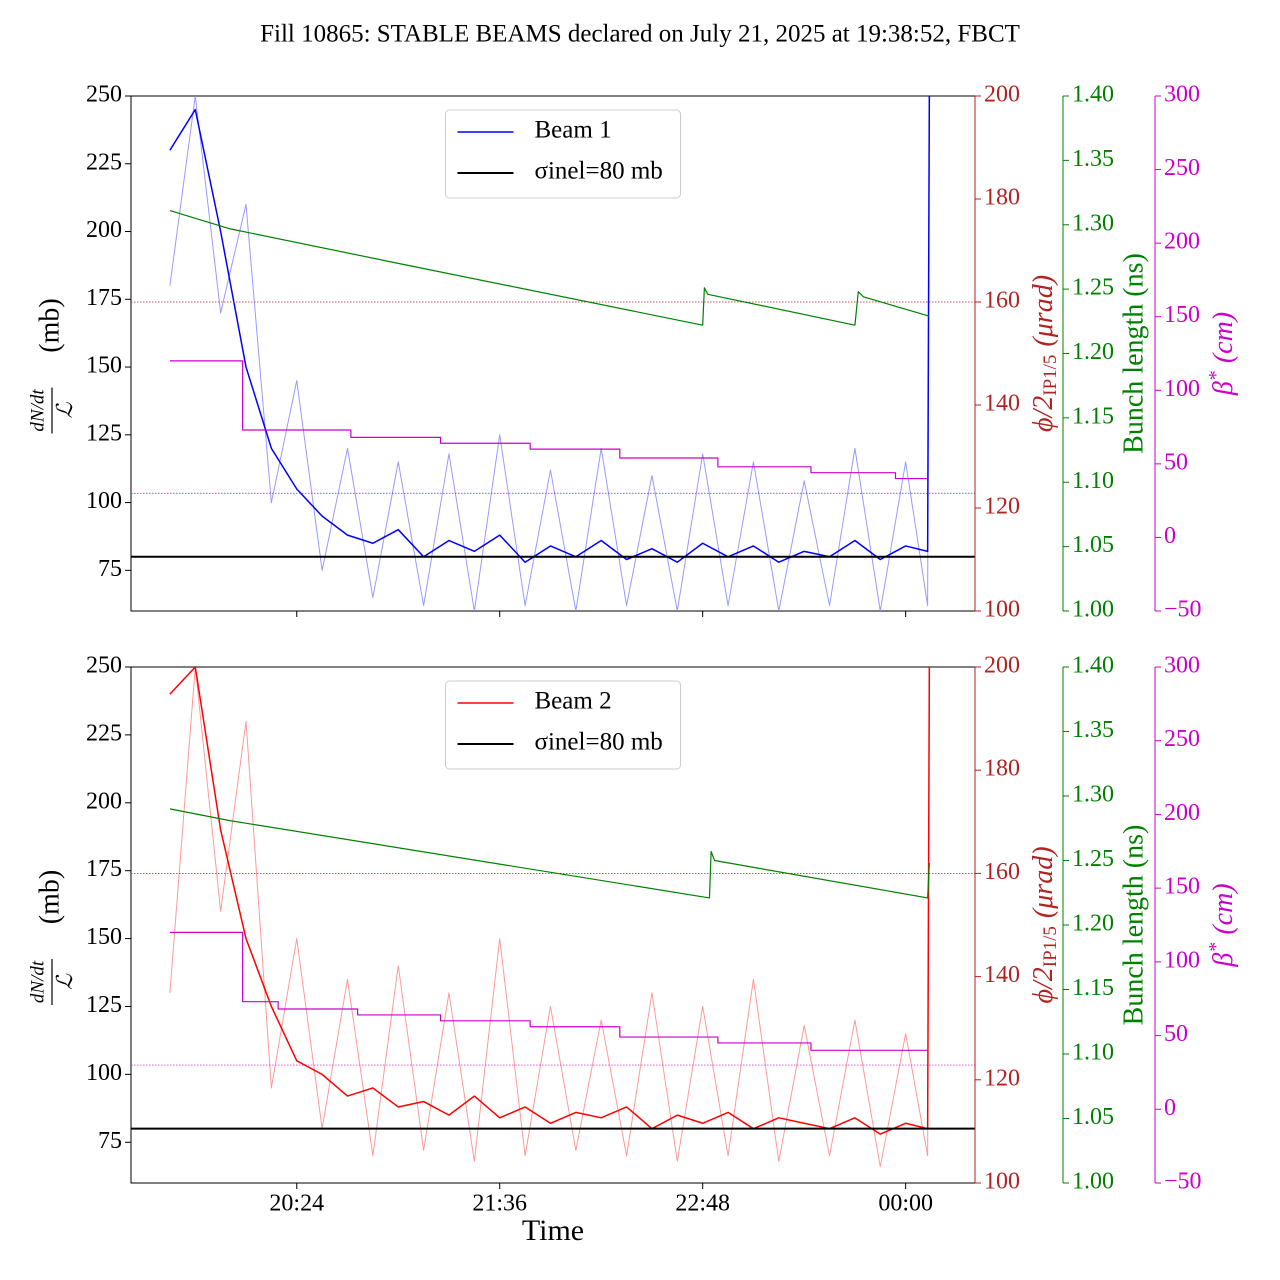 The width and height of the screenshot is (1280, 1280). I want to click on y3-tick-label: 1.15, so click(1093, 988).